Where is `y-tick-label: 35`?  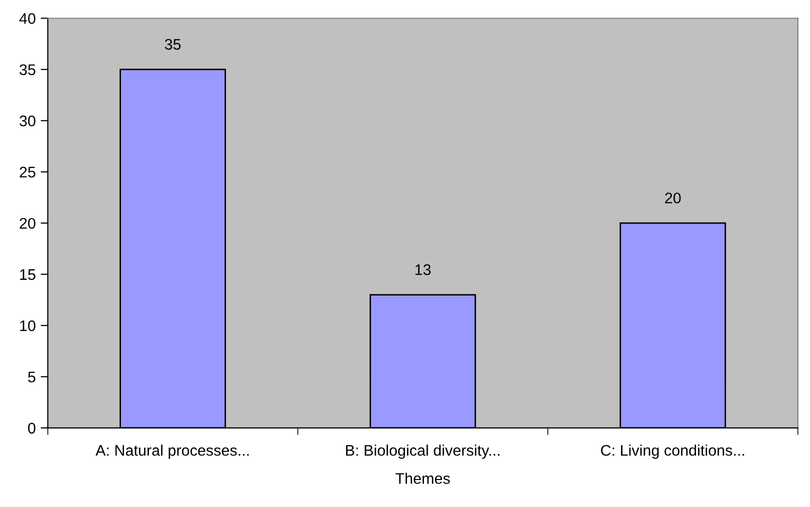
y-tick-label: 35 is located at coordinates (28, 70).